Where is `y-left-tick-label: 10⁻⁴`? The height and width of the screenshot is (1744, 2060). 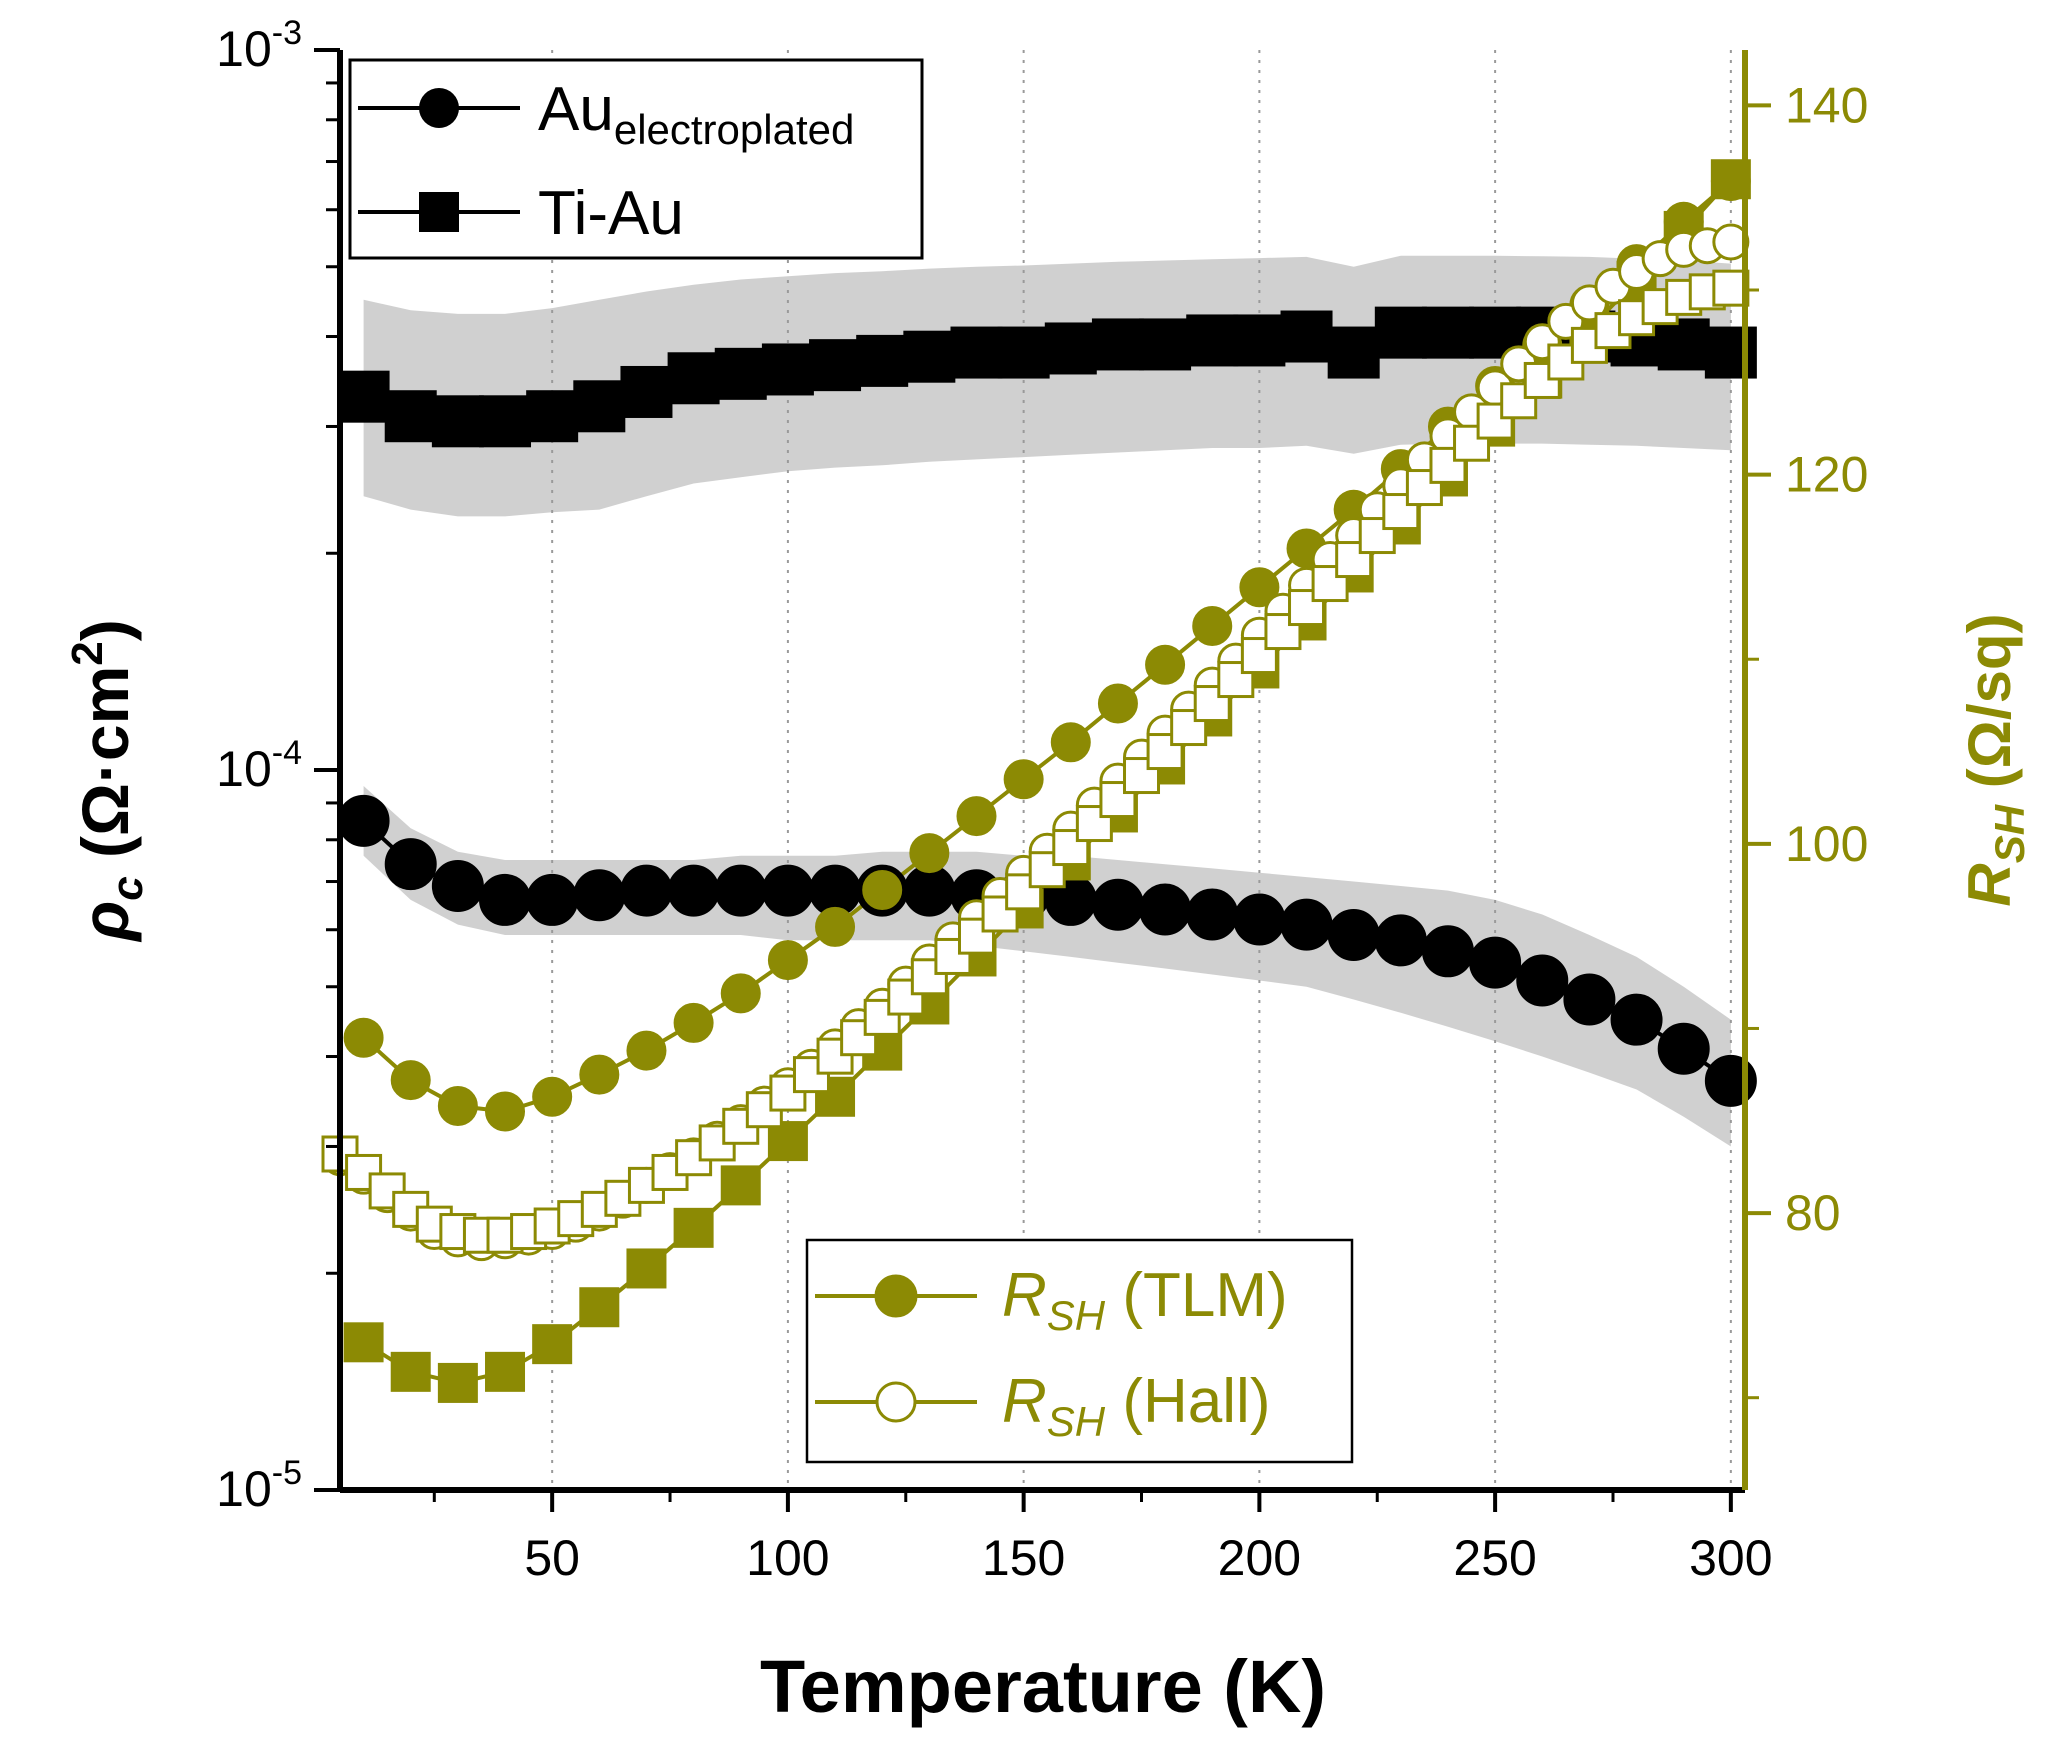 y-left-tick-label: 10⁻⁴ is located at coordinates (259, 765).